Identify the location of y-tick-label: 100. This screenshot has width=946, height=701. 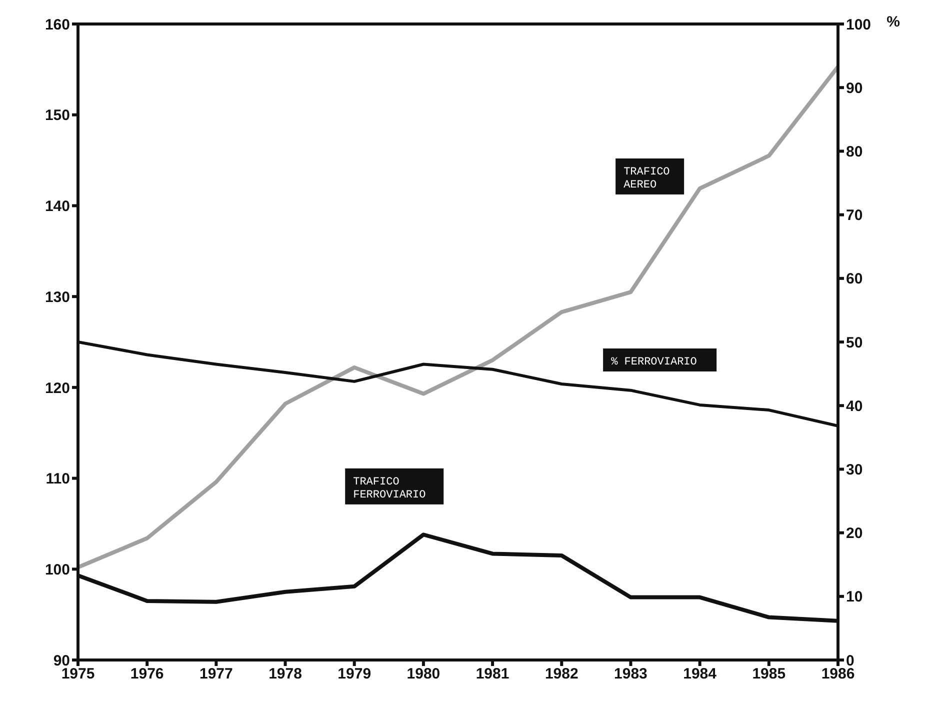
(57, 569).